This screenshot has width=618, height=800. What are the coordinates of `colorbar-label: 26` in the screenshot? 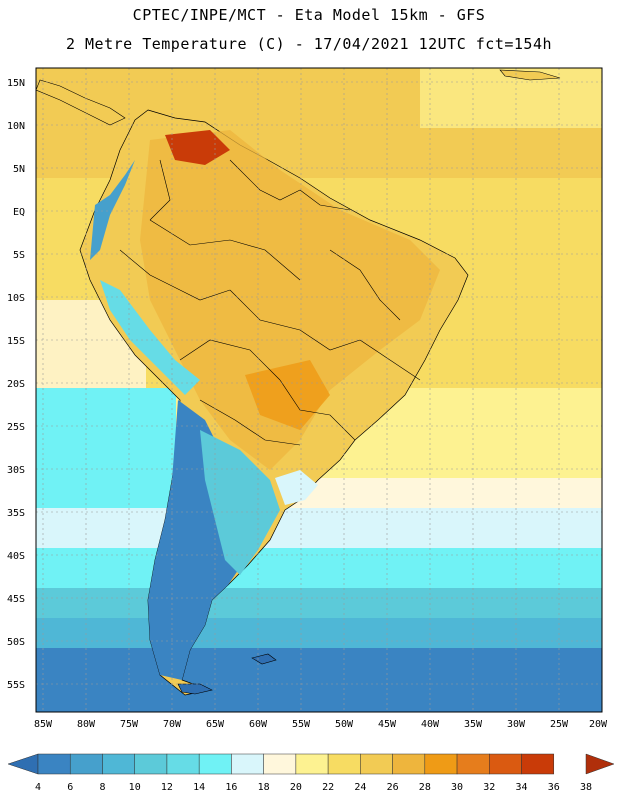 It's located at (393, 787).